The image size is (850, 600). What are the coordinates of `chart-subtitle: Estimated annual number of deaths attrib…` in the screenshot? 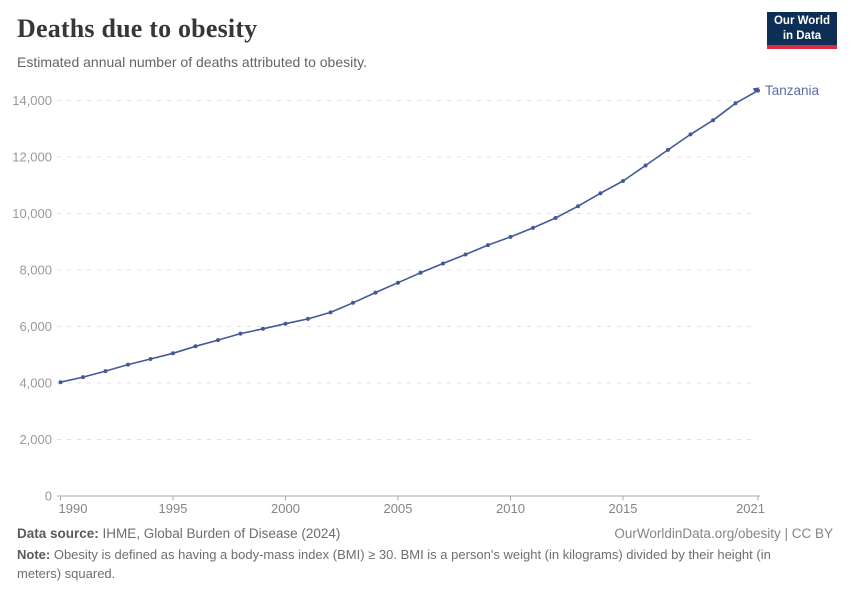 It's located at (192, 62).